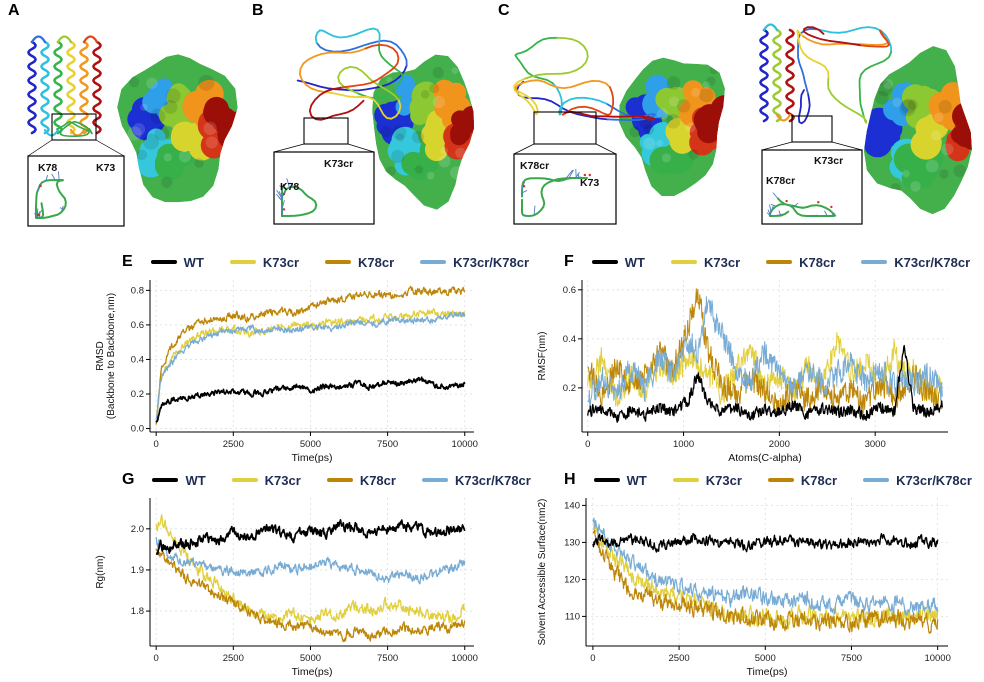  I want to click on x-tick-label: 1000, so click(683, 444).